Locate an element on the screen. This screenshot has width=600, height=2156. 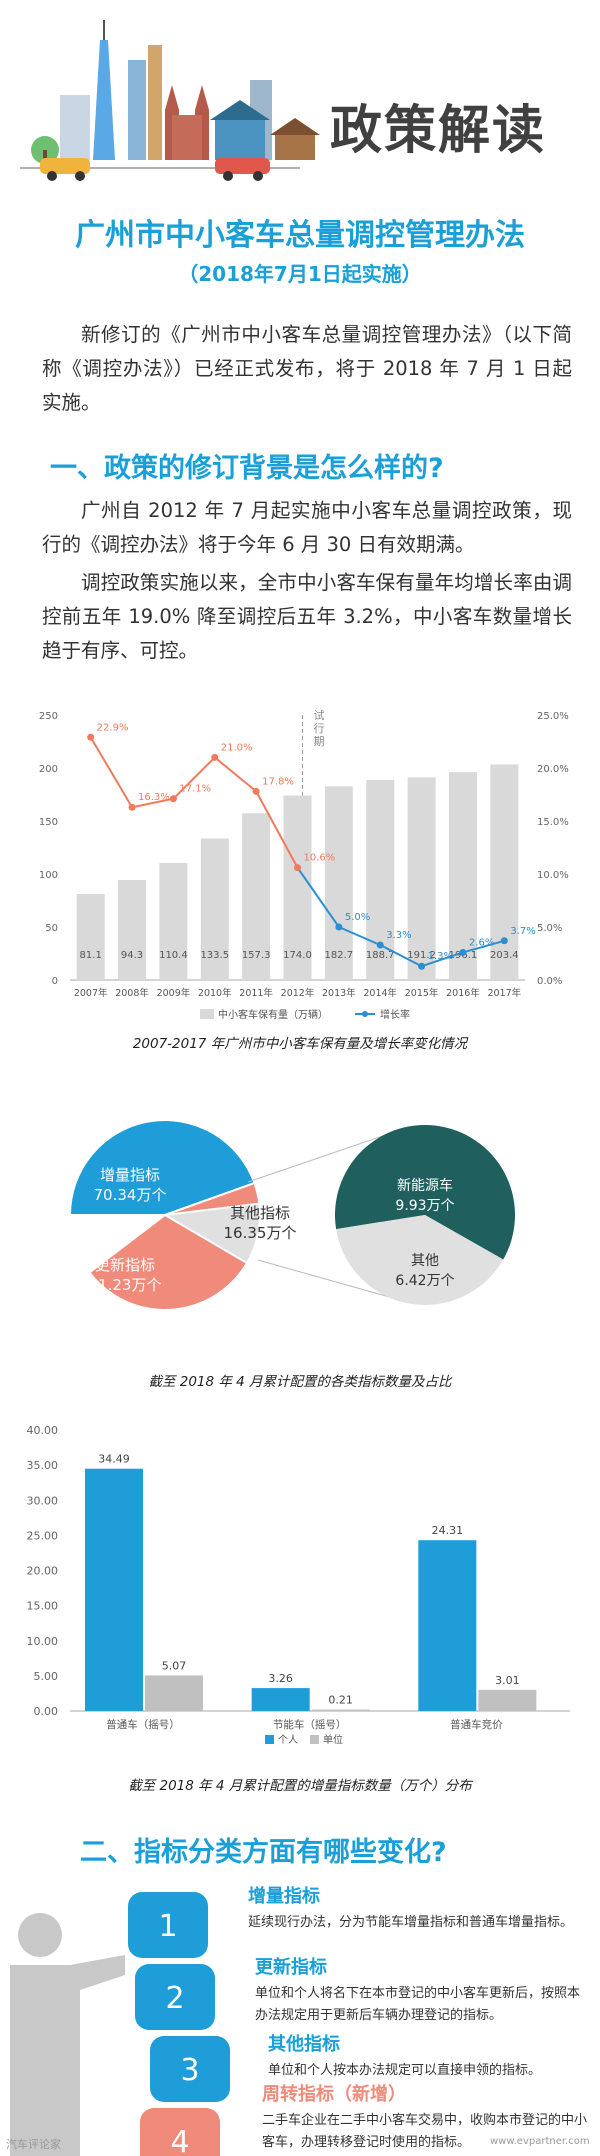
growth-point-label: 3.7% is located at coordinates (522, 931).